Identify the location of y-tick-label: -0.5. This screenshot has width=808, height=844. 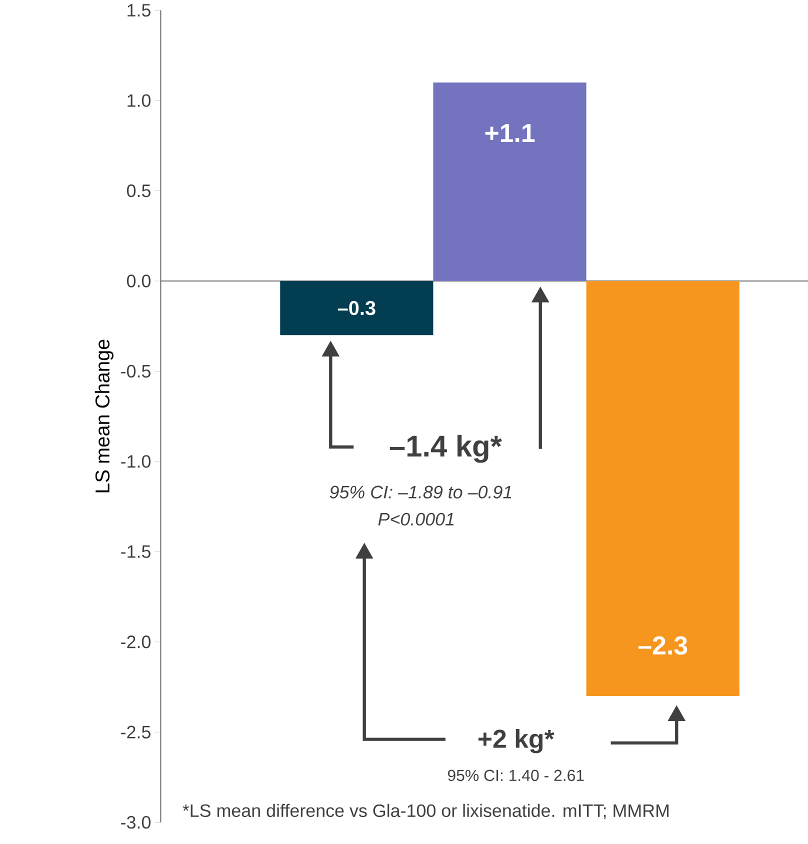
(135, 371).